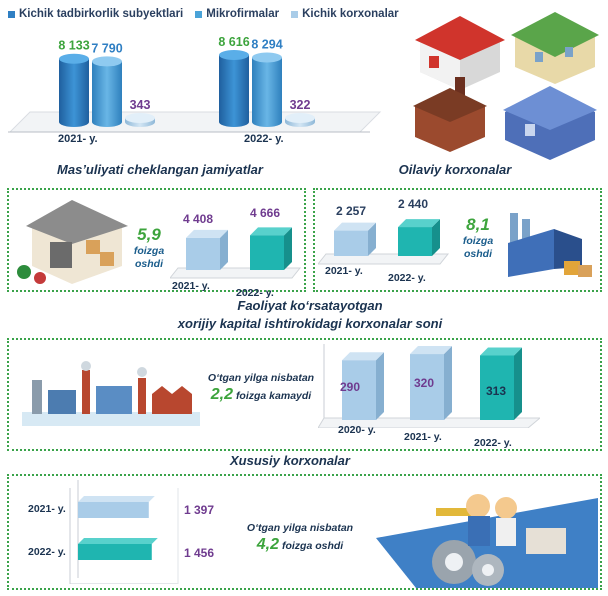  I want to click on oilaviy-panel, so click(457, 240).